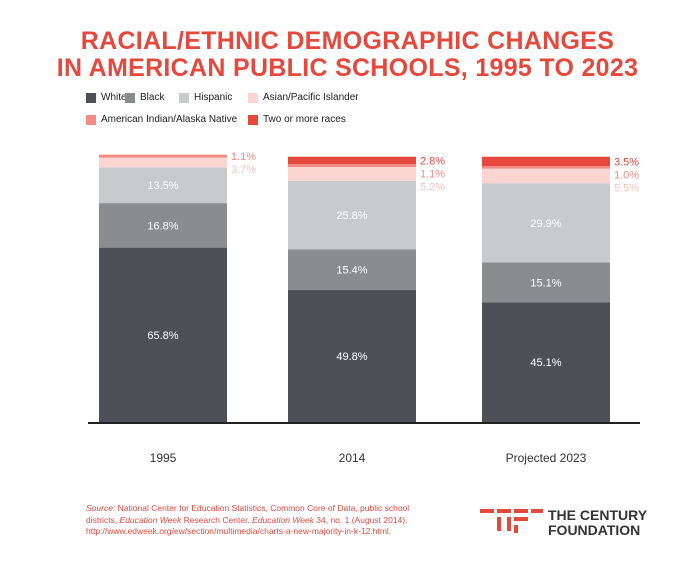  What do you see at coordinates (347, 41) in the screenshot?
I see `chart-title-line1: RACIAL/ETHNIC DEMOGRAPHIC CHANGES` at bounding box center [347, 41].